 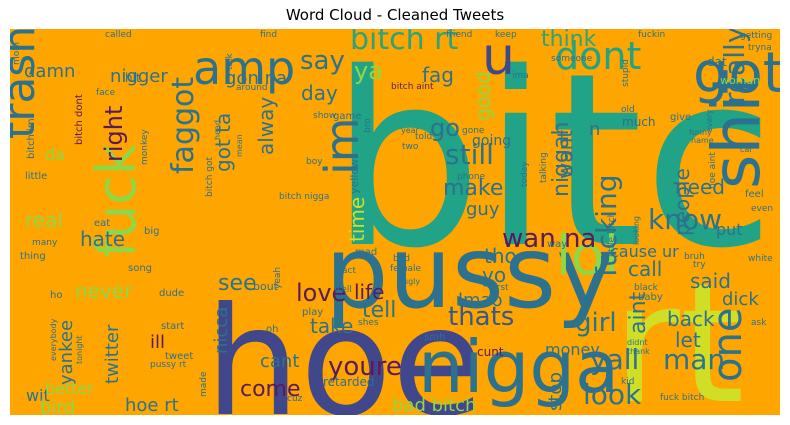 What do you see at coordinates (490, 352) in the screenshot?
I see `word-cunt: cunt` at bounding box center [490, 352].